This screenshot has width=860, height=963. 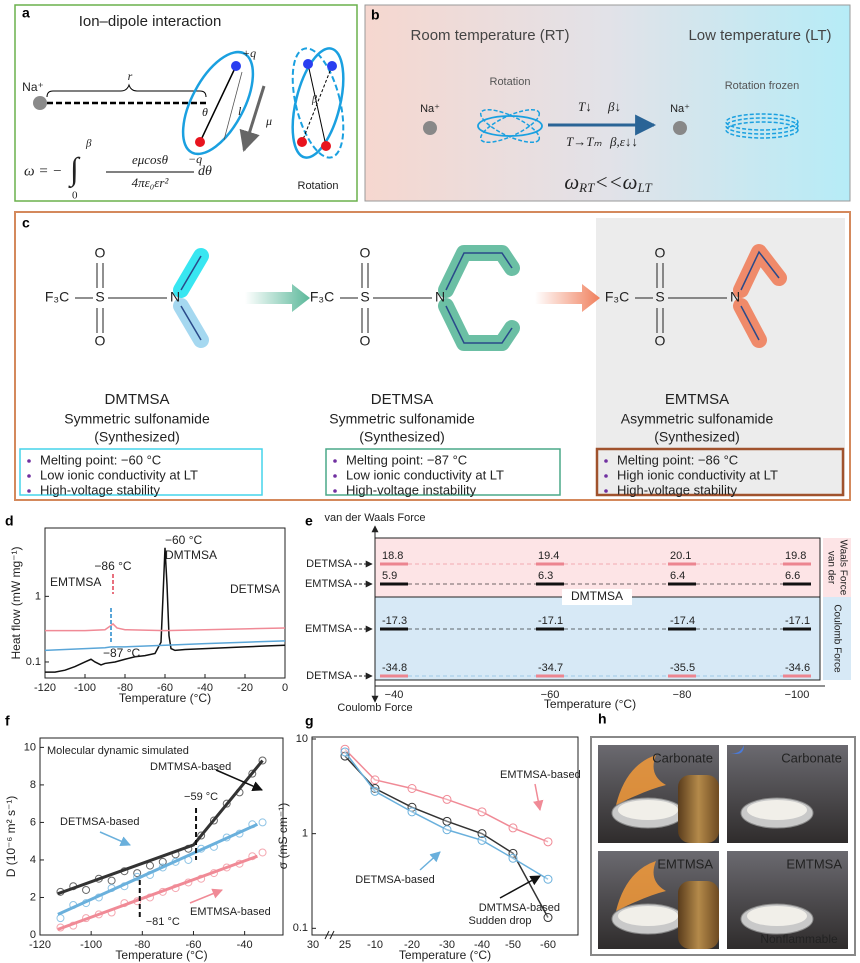 I want to click on angle-label: β, so click(x=314, y=99).